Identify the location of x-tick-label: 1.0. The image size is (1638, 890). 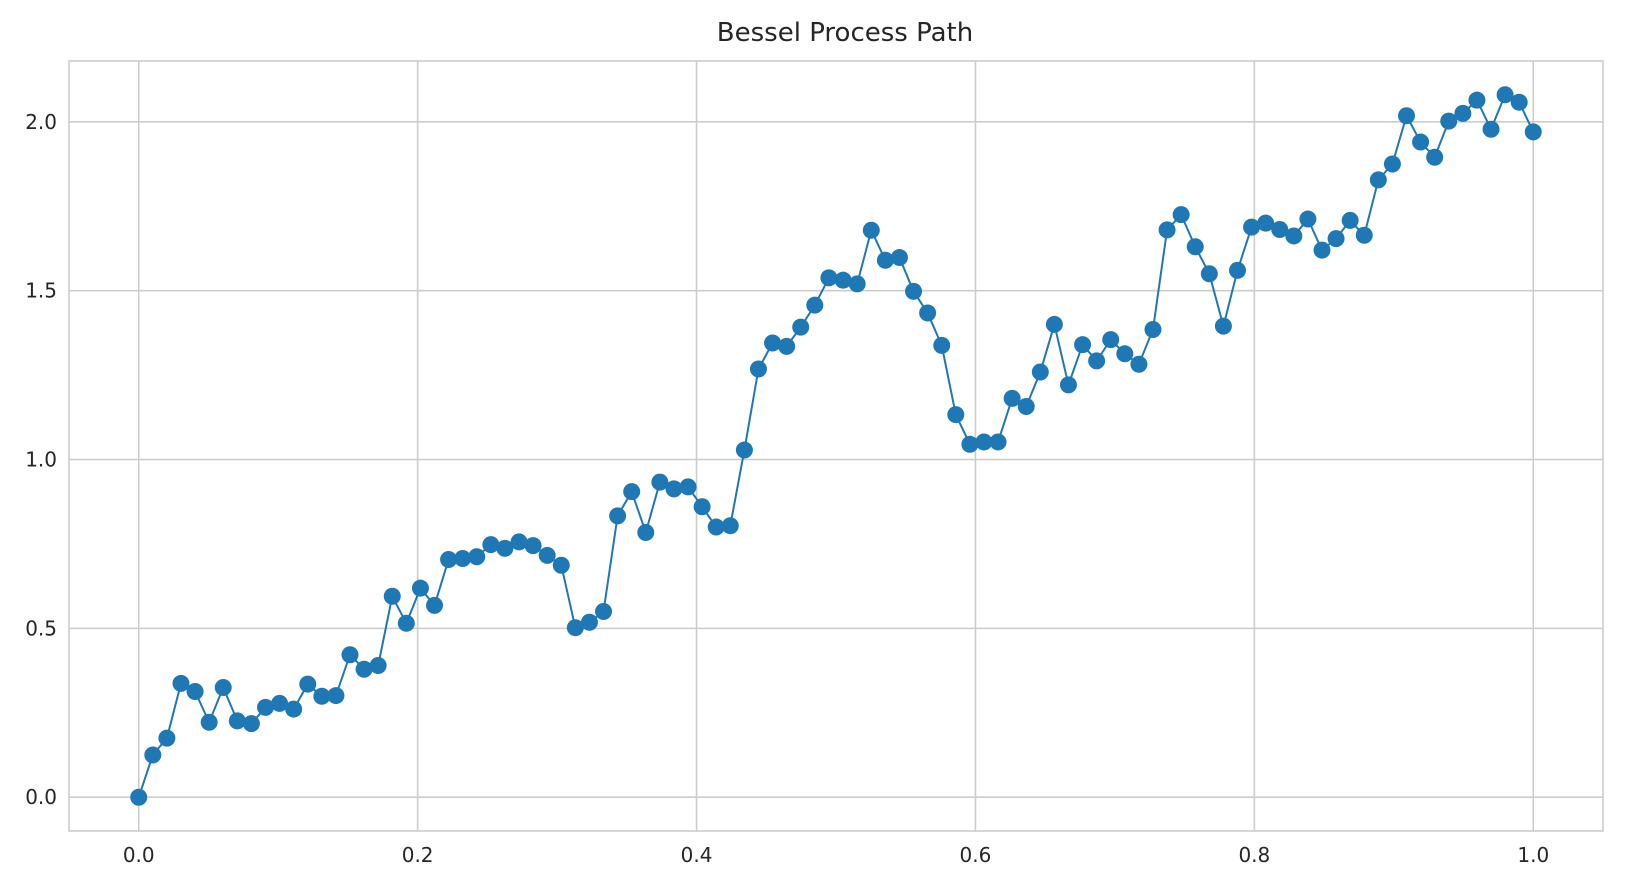
(1533, 855).